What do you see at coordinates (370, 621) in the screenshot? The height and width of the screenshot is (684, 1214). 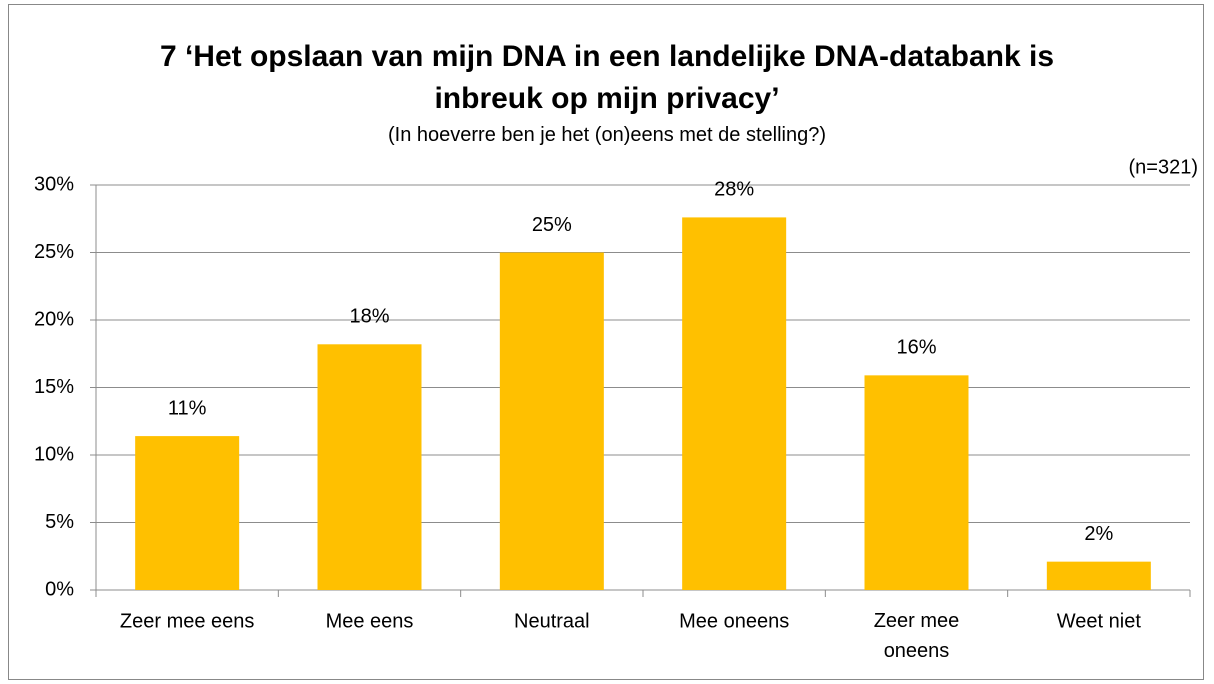 I see `x-tick-label: Mee eens` at bounding box center [370, 621].